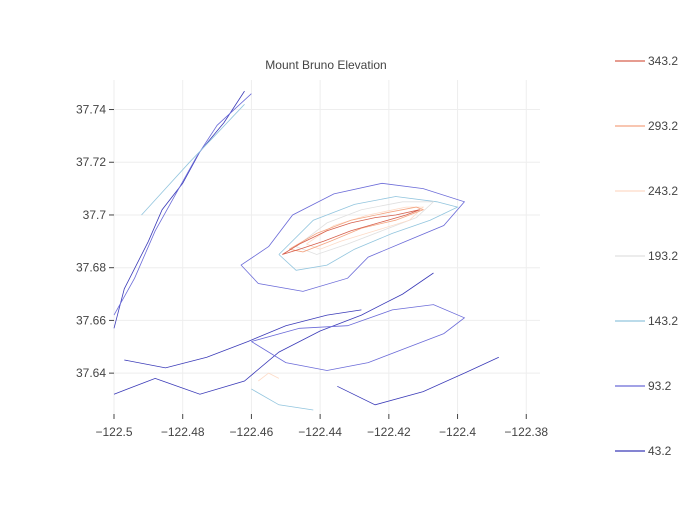 Image resolution: width=700 pixels, height=505 pixels. I want to click on x-tick-label: −122.38, so click(526, 432).